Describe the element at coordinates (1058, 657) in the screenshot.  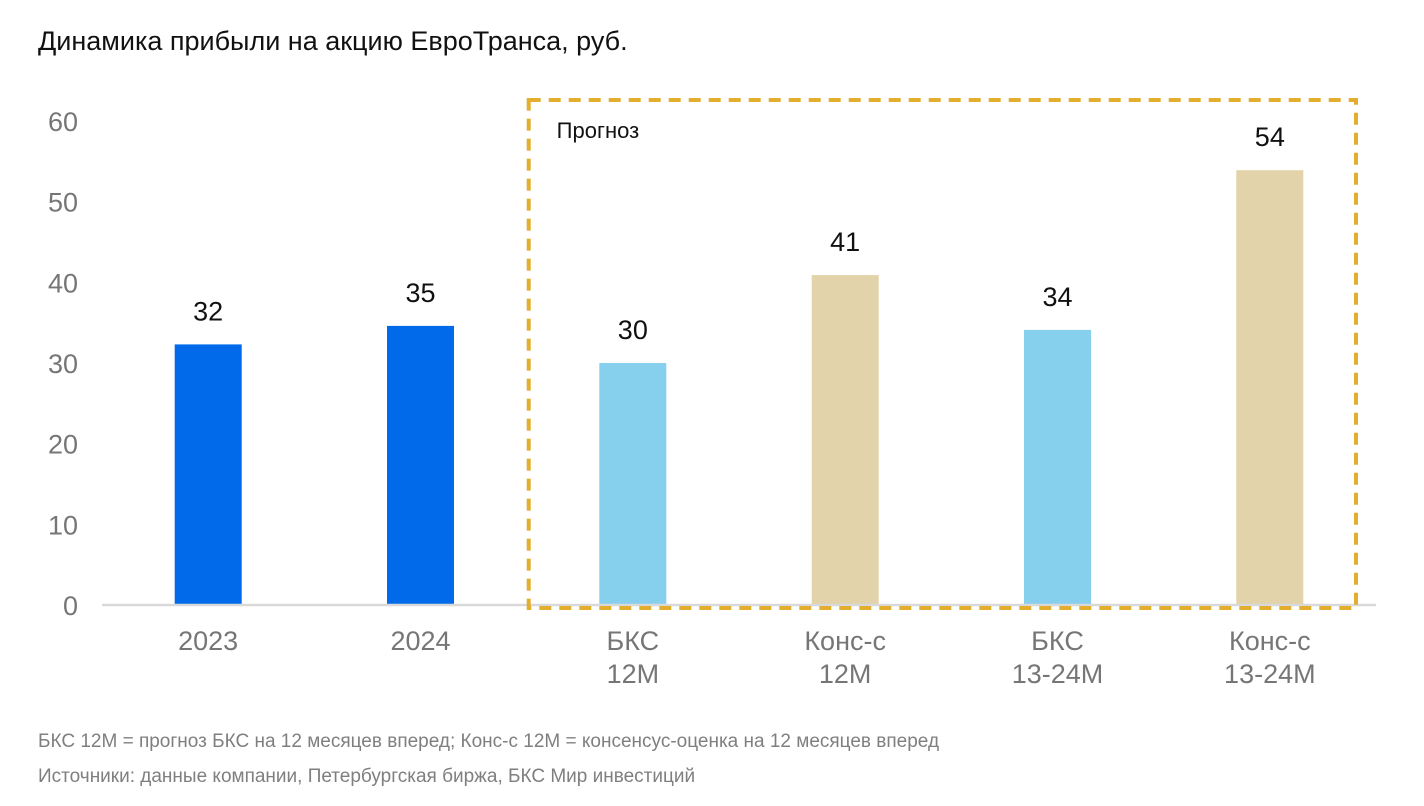
I see `x-tick-label: БКС 13-24М` at that location.